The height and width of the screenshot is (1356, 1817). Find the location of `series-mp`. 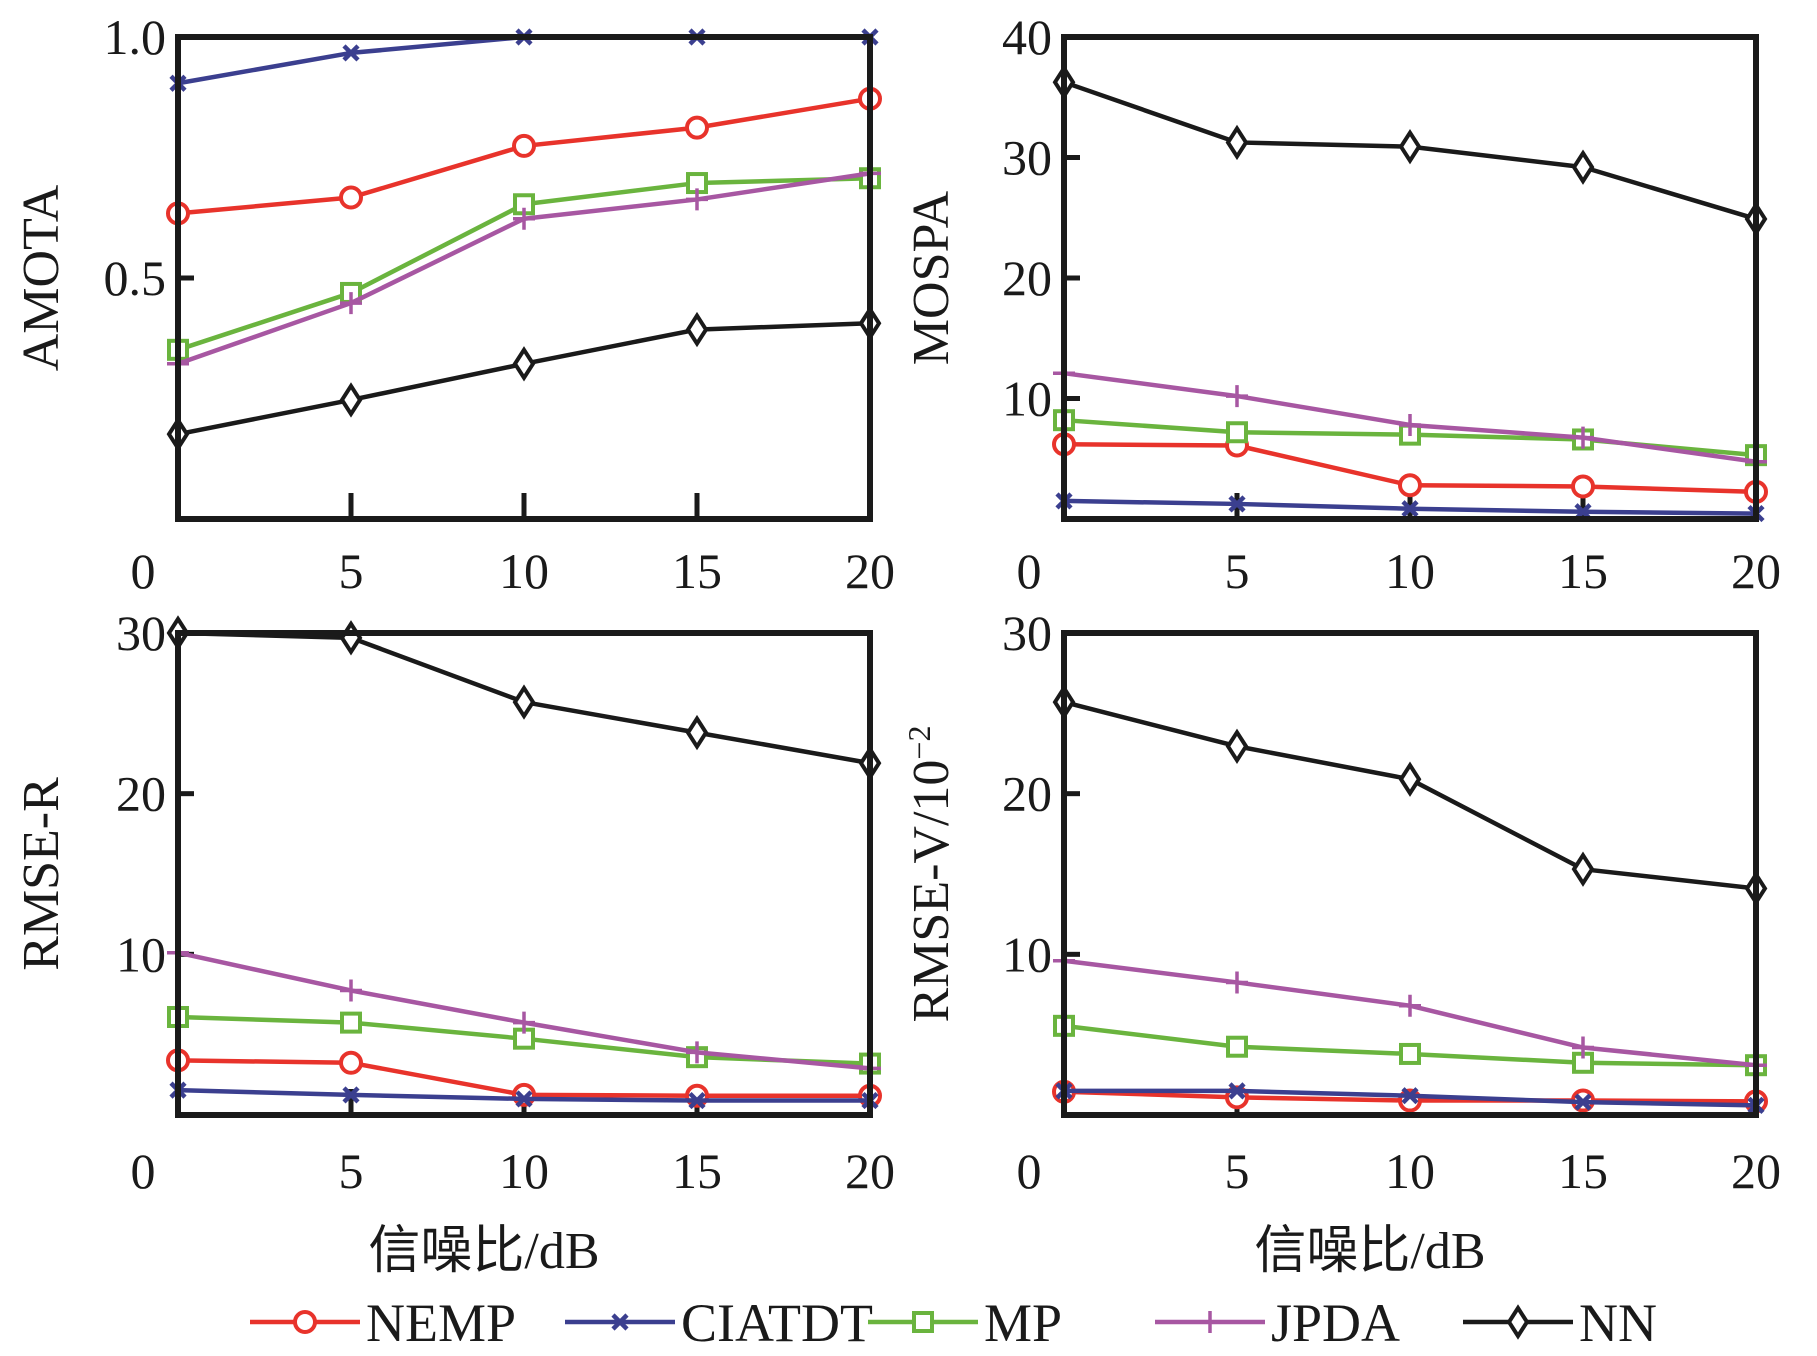

series-mp is located at coordinates (1410, 1045).